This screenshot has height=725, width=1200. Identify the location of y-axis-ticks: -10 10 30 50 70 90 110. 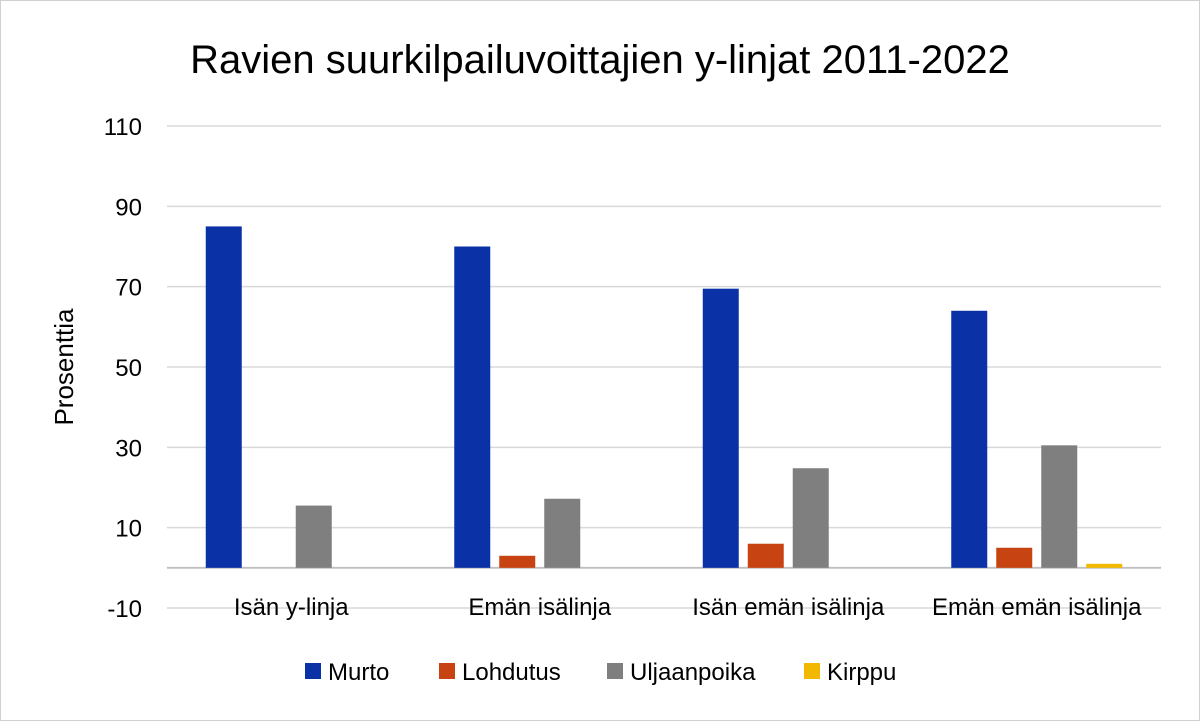
(123, 368).